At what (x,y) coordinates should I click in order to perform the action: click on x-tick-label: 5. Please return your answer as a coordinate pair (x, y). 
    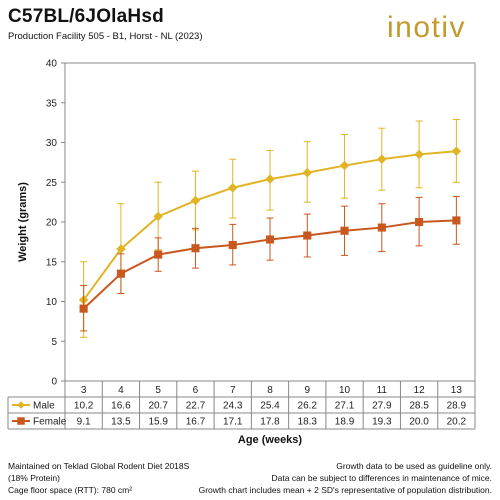
    Looking at the image, I should click on (158, 390).